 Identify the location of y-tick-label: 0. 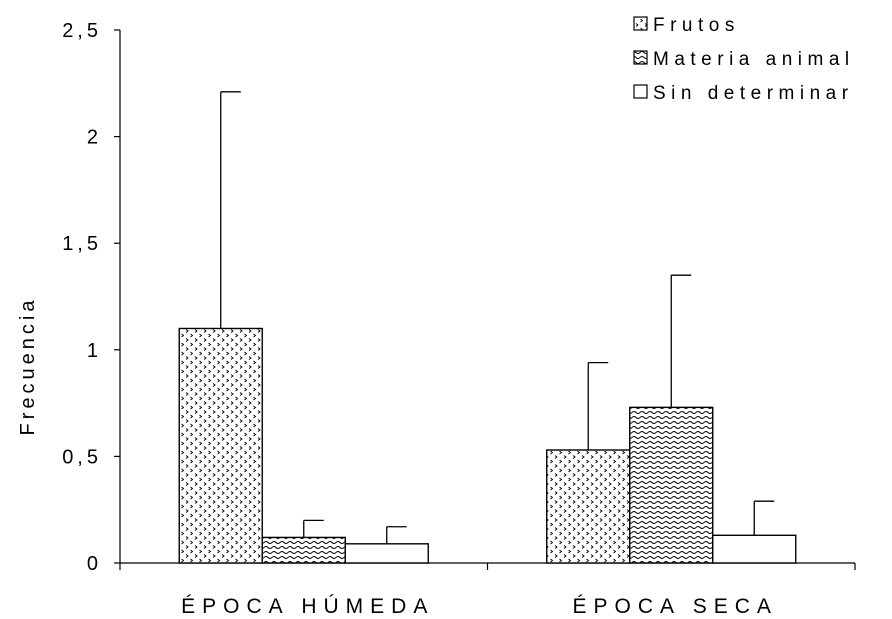
(94, 564).